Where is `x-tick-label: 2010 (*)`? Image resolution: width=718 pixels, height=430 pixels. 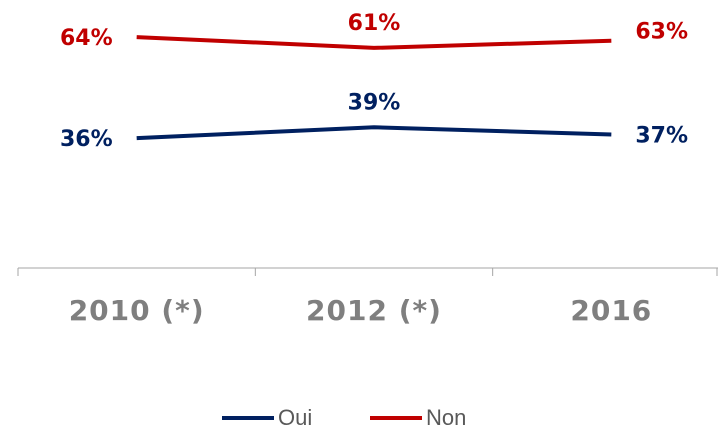
x-tick-label: 2010 (*) is located at coordinates (137, 310).